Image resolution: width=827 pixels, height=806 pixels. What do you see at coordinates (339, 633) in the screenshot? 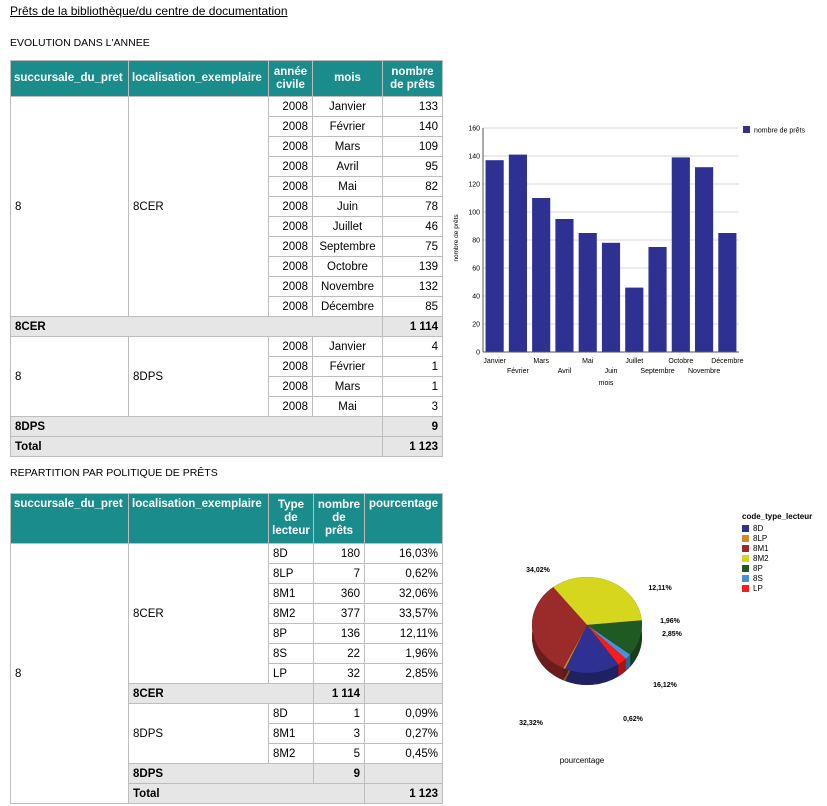
I see `nombre-cell: 136` at bounding box center [339, 633].